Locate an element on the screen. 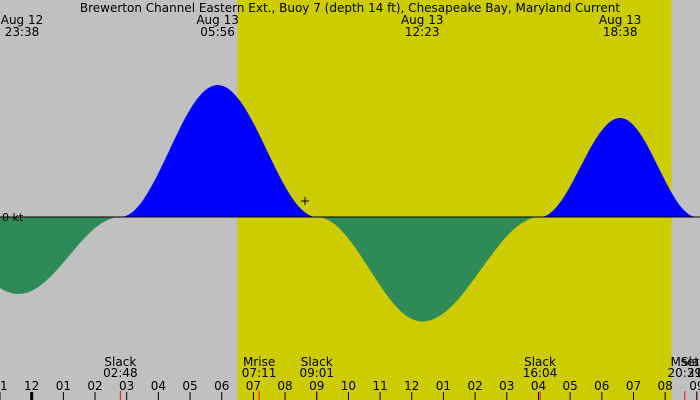  extreme-time-label: 18:38 is located at coordinates (620, 32).